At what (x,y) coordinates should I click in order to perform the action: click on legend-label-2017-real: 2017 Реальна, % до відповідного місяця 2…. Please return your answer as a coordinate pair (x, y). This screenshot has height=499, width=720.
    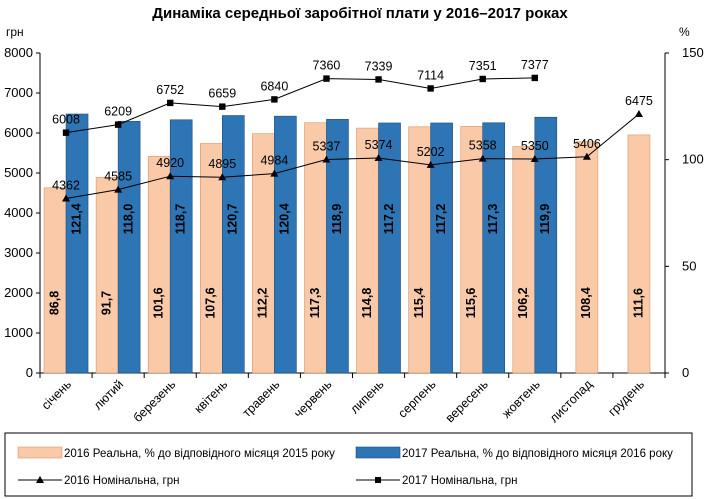
    Looking at the image, I should click on (537, 454).